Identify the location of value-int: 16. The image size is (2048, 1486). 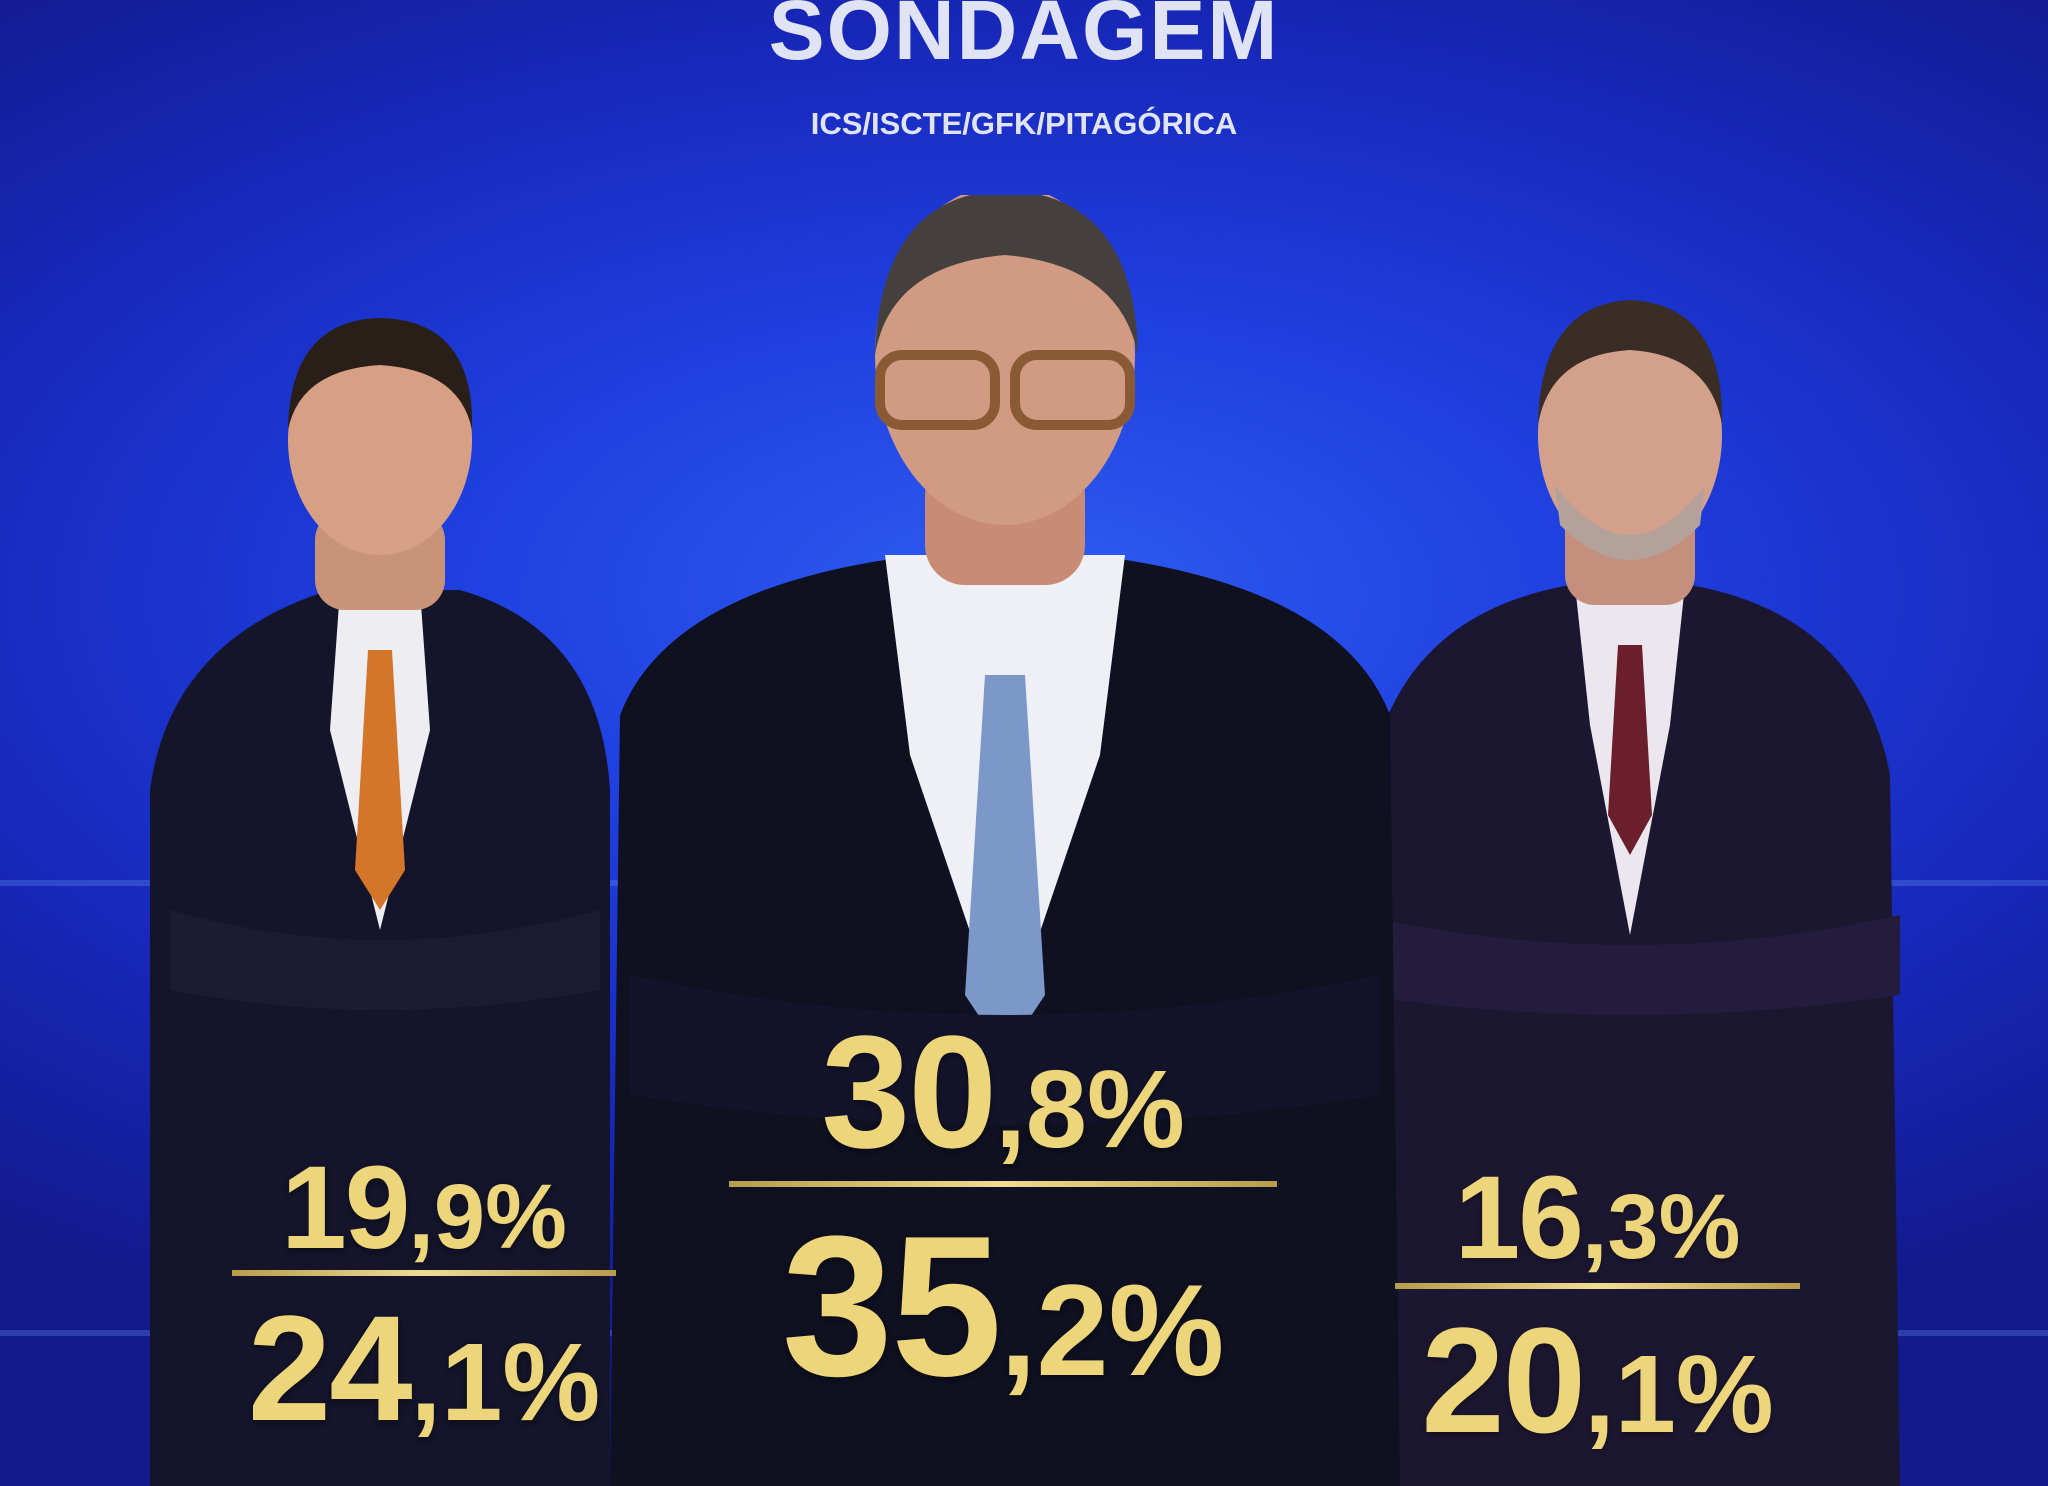
(1519, 1218).